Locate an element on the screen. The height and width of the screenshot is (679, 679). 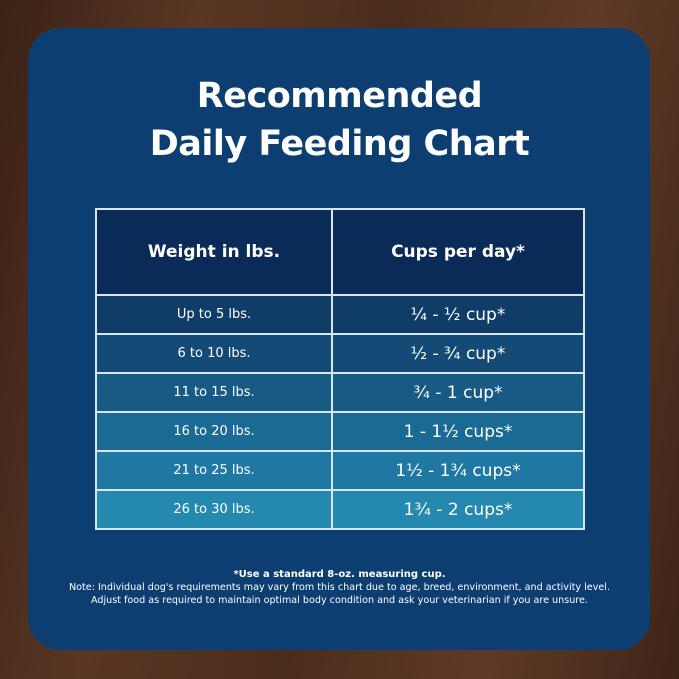
header-cups: Cups per day* is located at coordinates (458, 252).